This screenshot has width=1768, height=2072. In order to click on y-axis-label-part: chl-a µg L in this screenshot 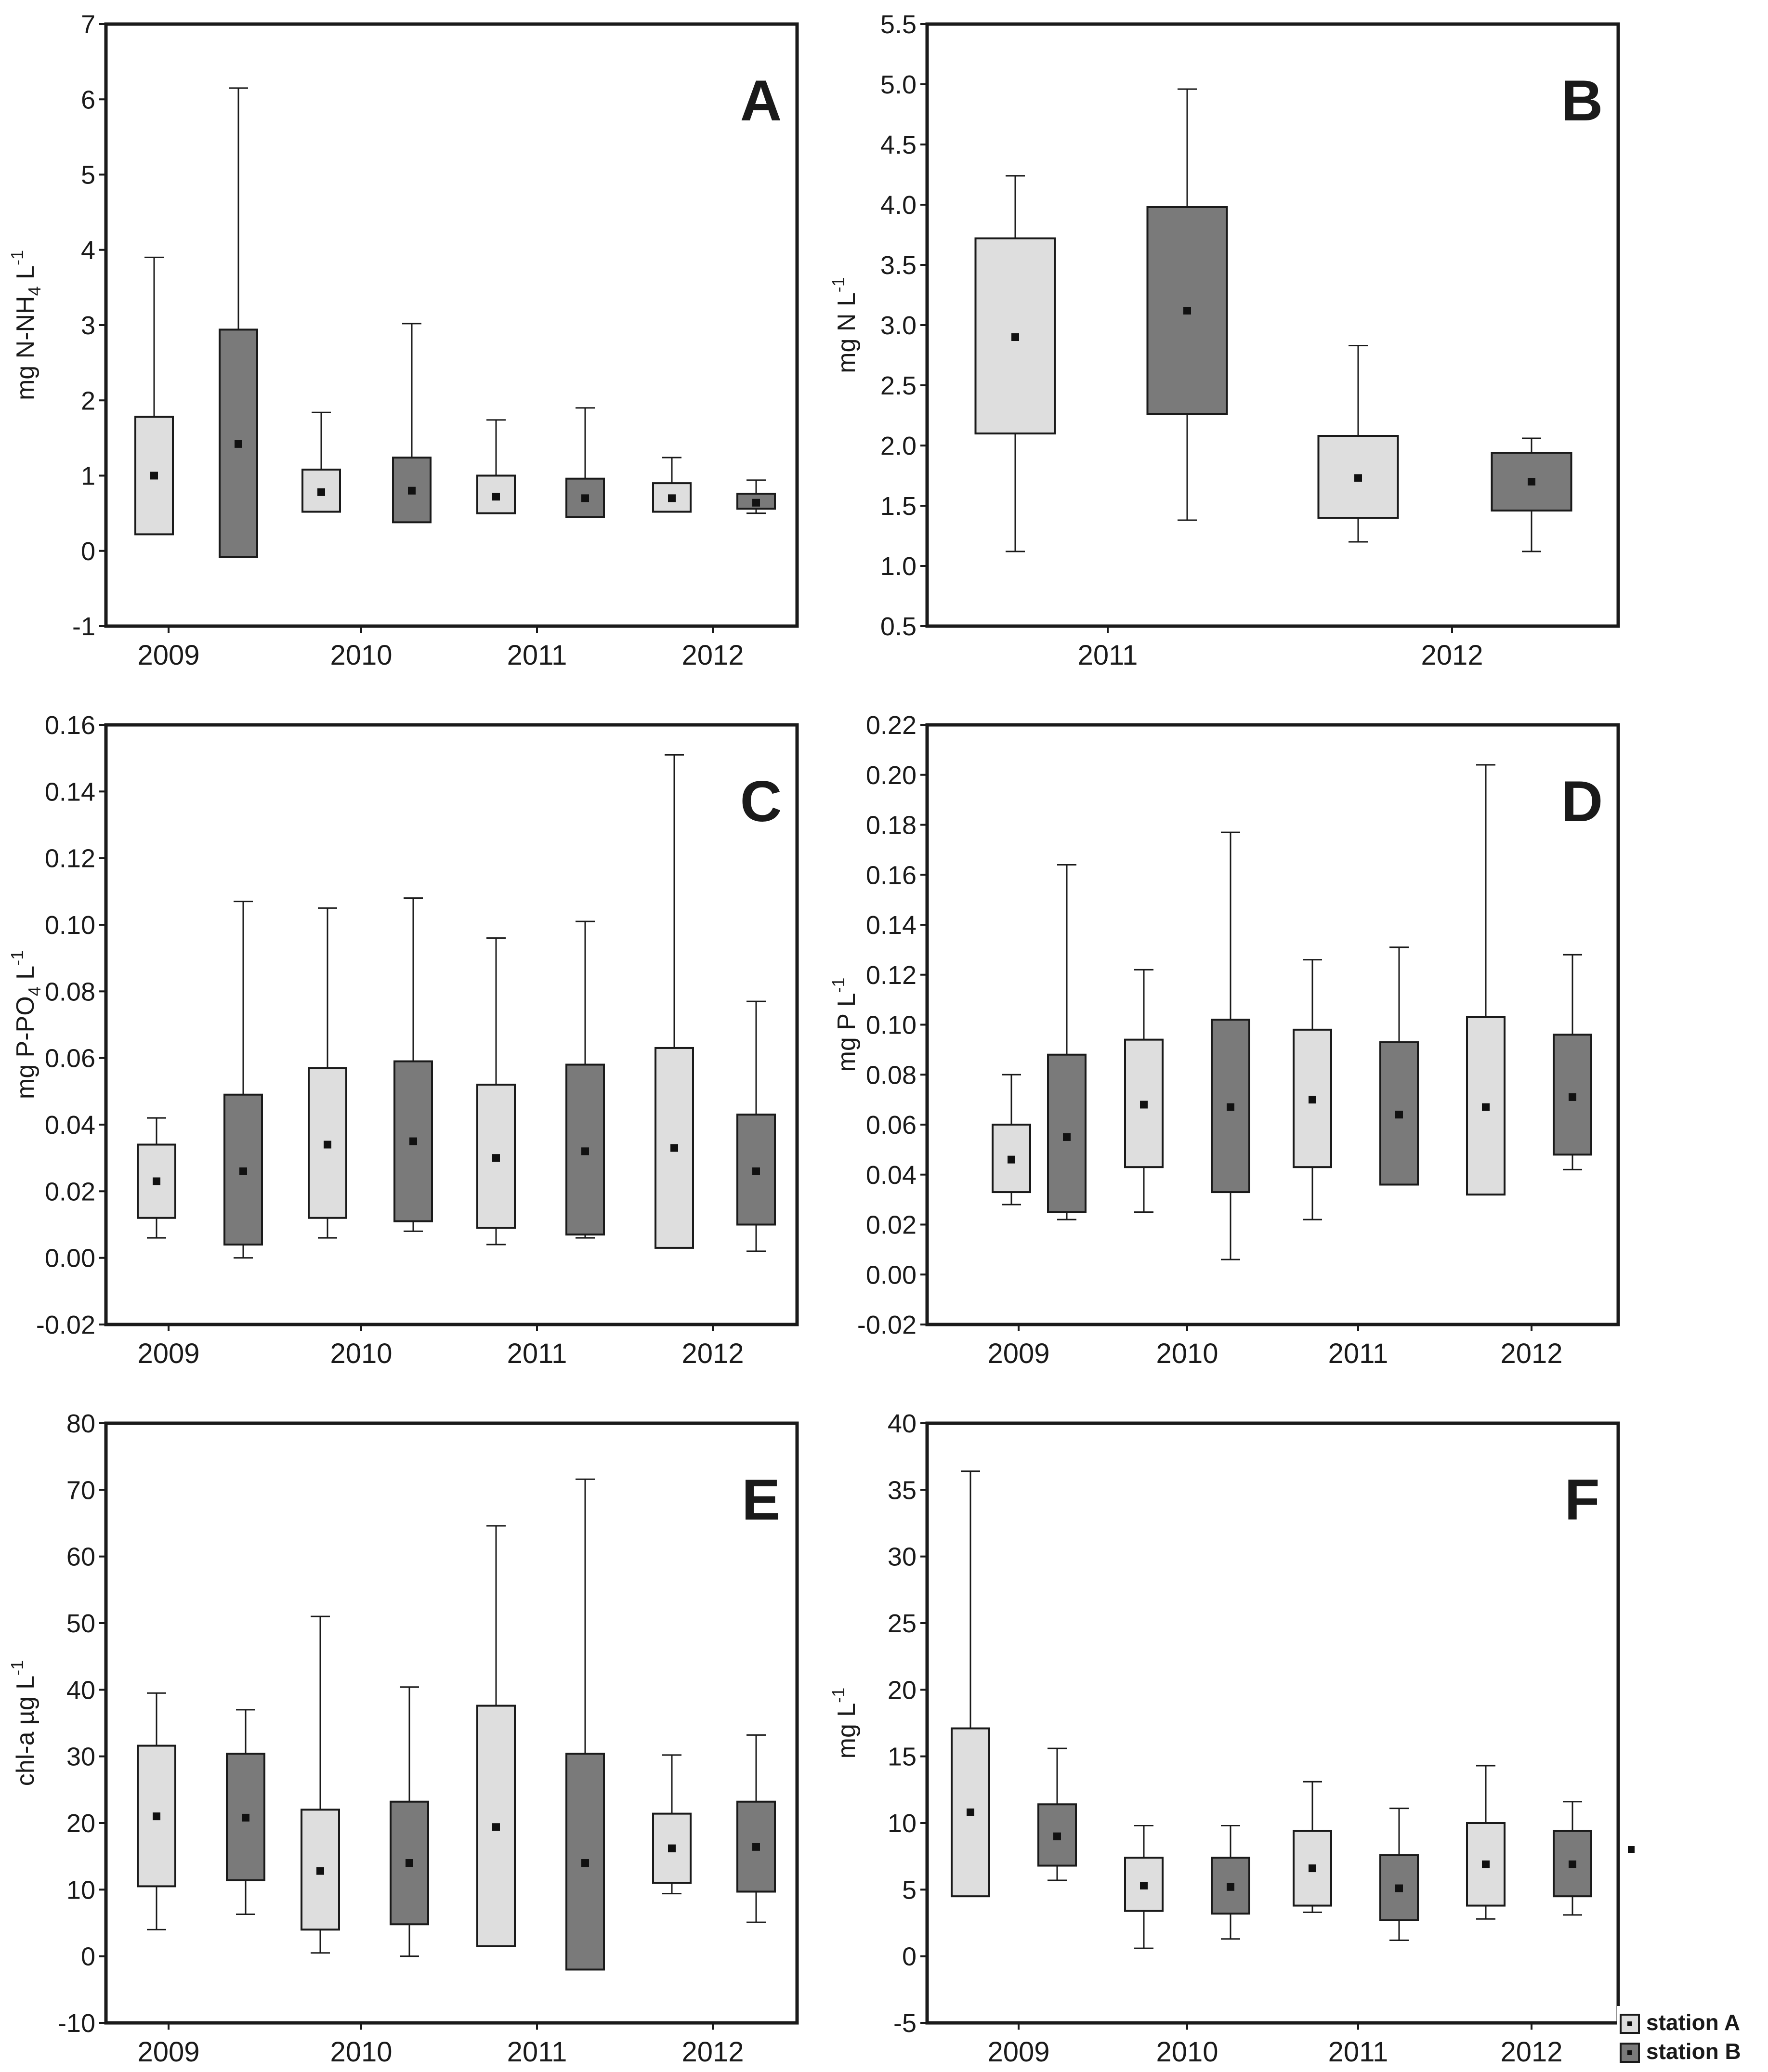, I will do `click(25, 1731)`.